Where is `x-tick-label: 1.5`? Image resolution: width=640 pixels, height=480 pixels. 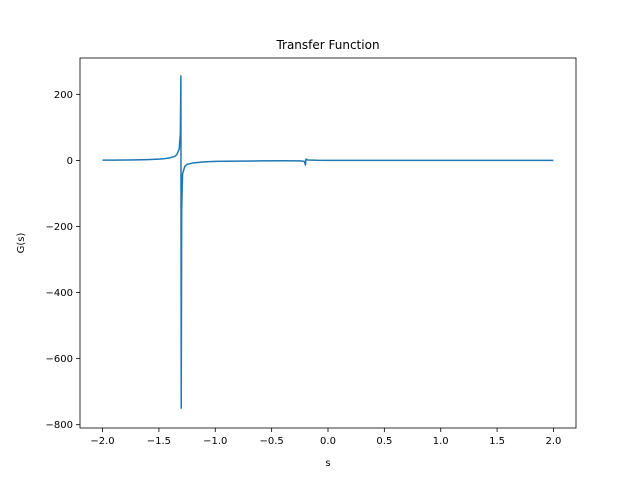
x-tick-label: 1.5 is located at coordinates (497, 441).